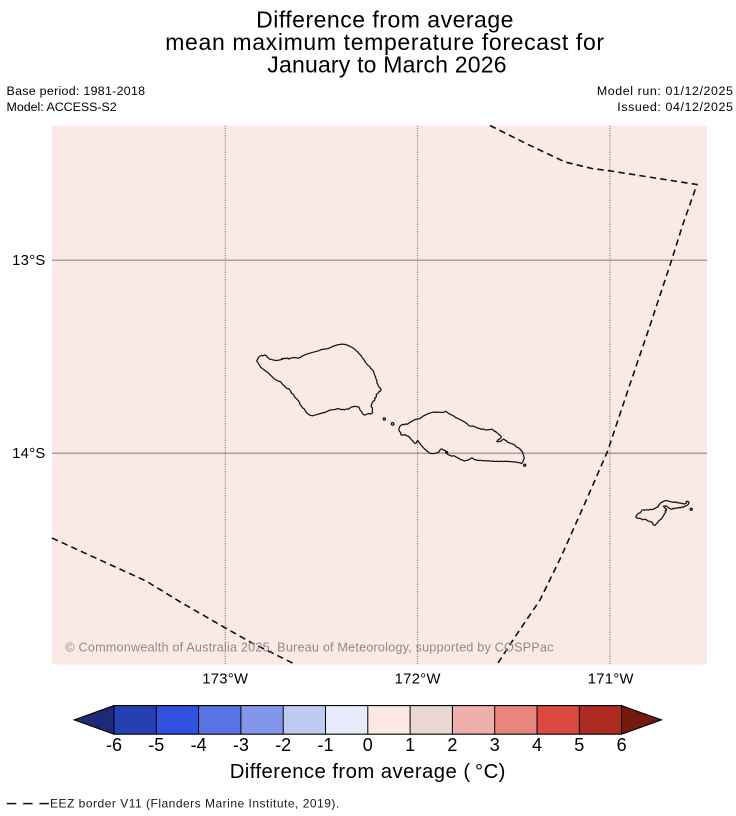 The image size is (736, 816). What do you see at coordinates (622, 745) in the screenshot?
I see `svg-text: 6` at bounding box center [622, 745].